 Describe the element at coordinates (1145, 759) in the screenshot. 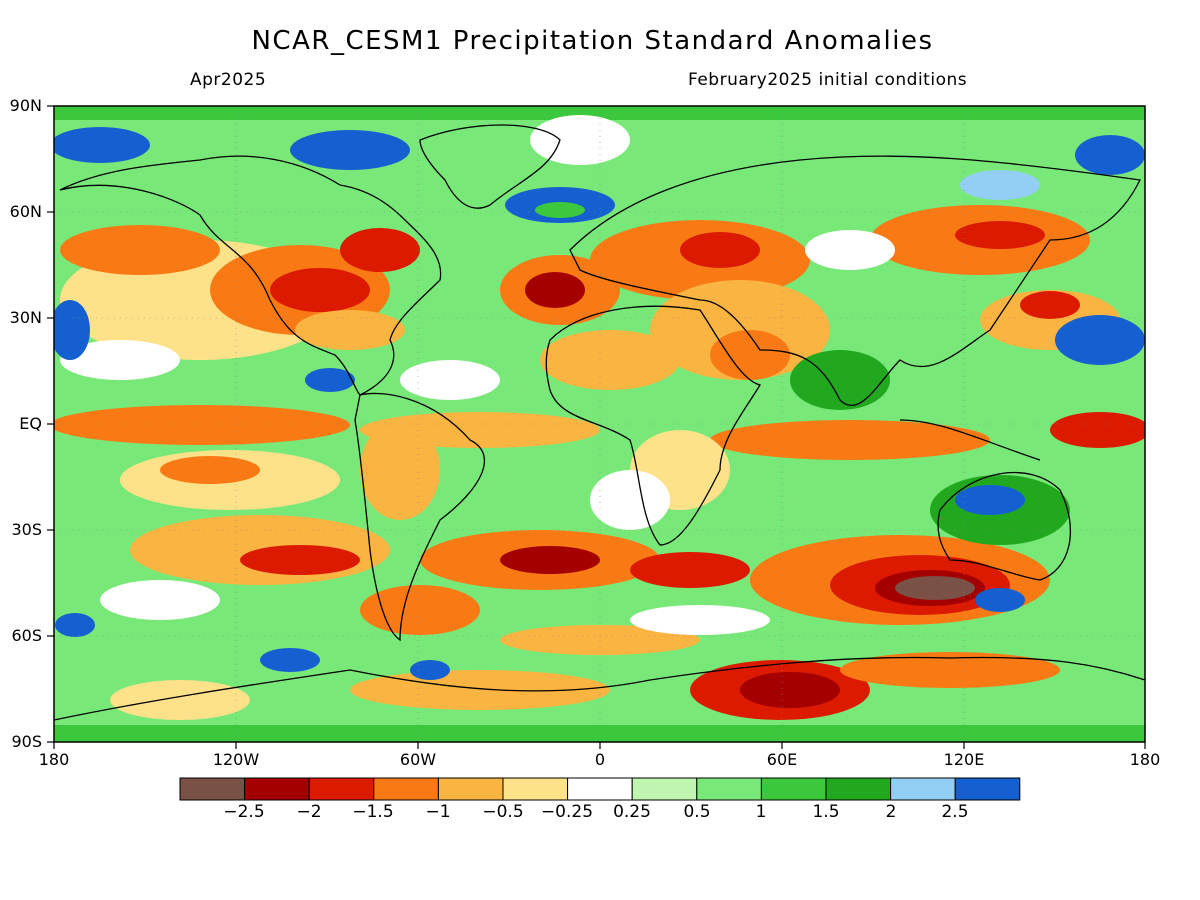

I see `lon-label-180e: 180` at that location.